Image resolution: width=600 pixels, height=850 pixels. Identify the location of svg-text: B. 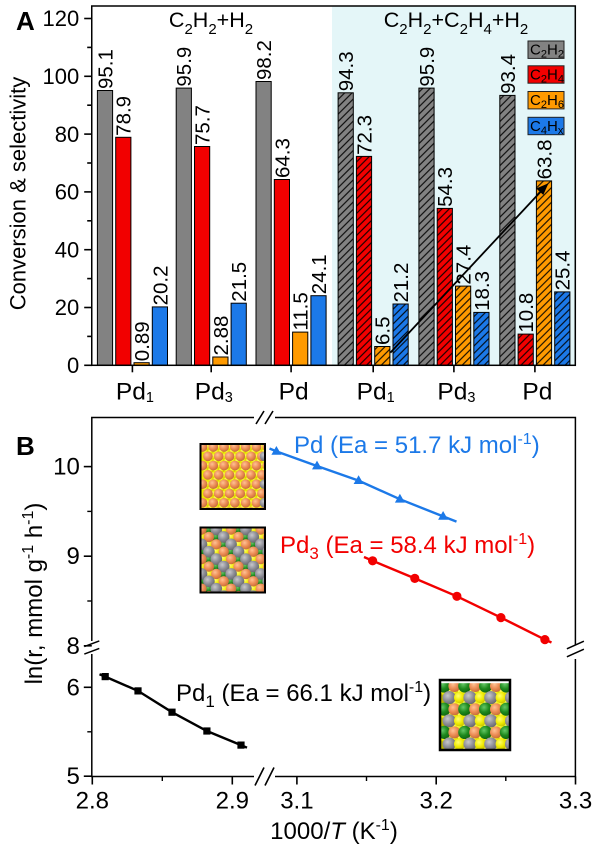
(25, 446).